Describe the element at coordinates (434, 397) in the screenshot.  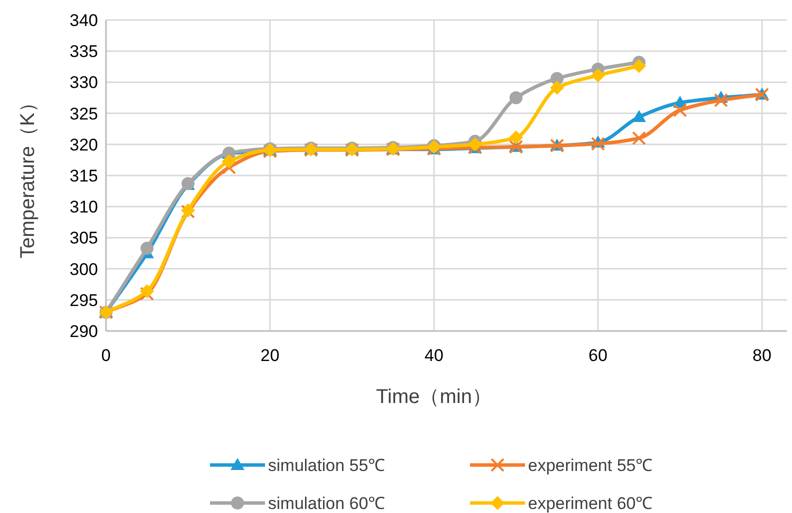
I see `x-axis-title: Time（min）` at that location.